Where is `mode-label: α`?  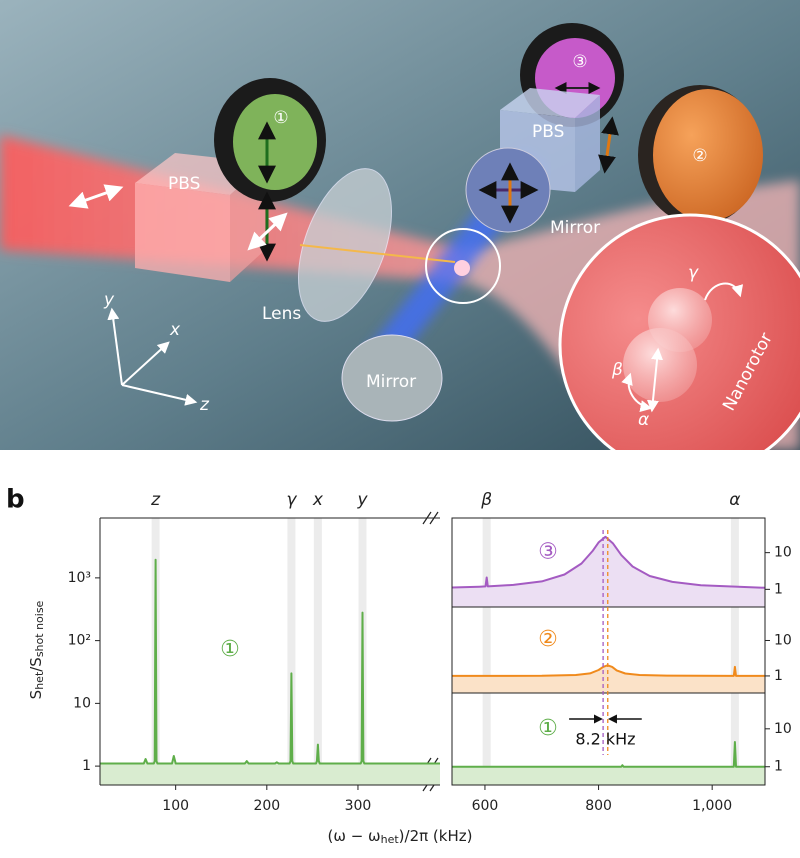 mode-label: α is located at coordinates (734, 500).